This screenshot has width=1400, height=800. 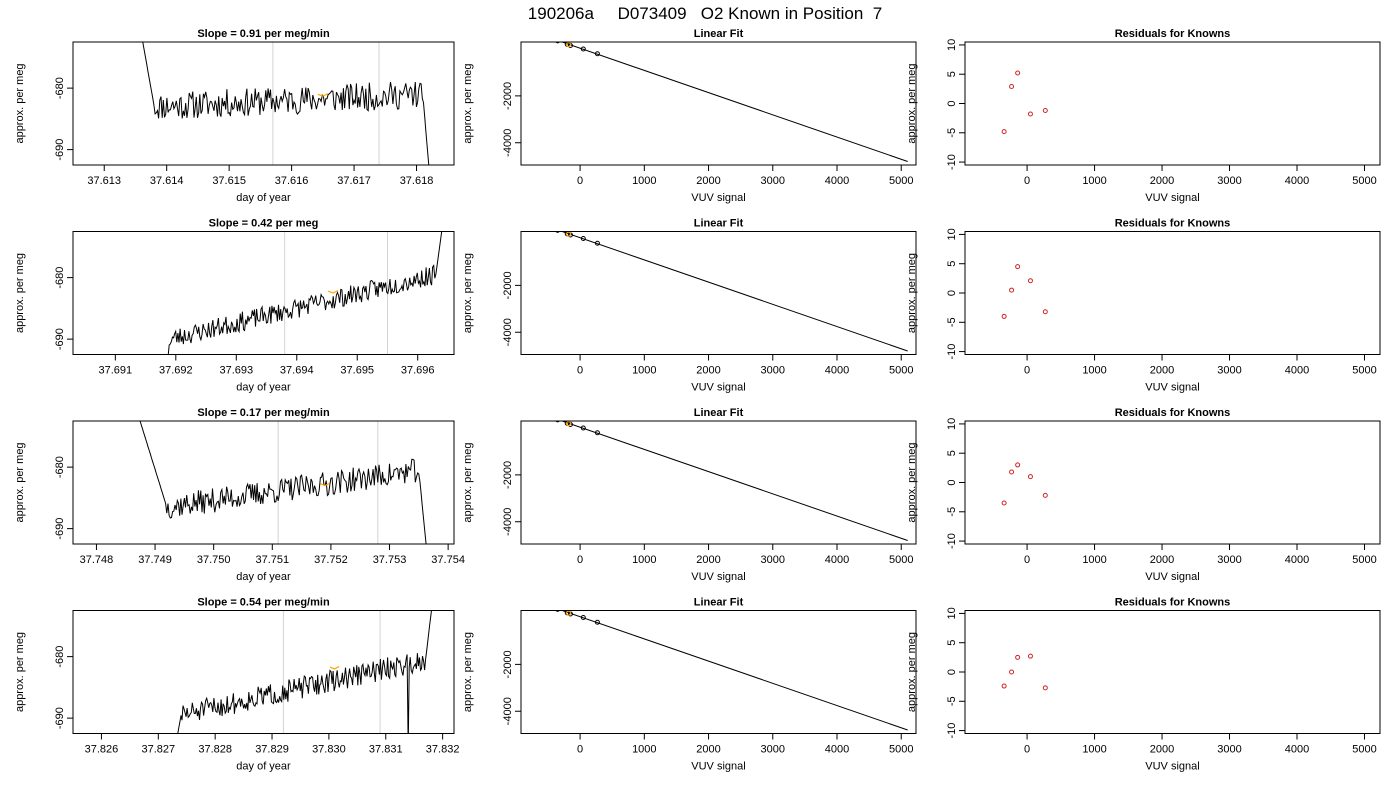 I want to click on x-tick-label: 37.694, so click(x=297, y=371).